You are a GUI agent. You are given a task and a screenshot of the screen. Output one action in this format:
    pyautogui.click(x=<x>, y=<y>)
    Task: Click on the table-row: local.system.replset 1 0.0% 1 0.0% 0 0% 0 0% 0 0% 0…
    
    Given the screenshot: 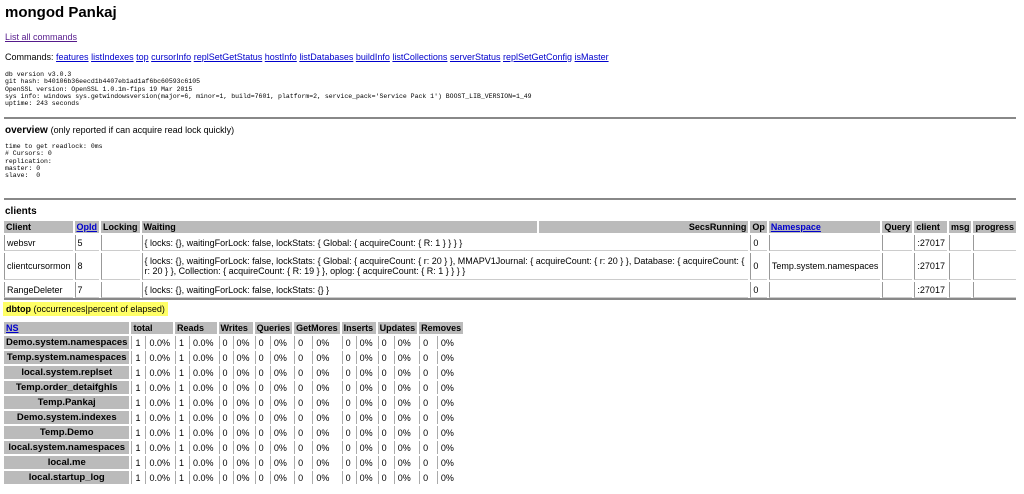 What is the action you would take?
    pyautogui.click(x=233, y=372)
    